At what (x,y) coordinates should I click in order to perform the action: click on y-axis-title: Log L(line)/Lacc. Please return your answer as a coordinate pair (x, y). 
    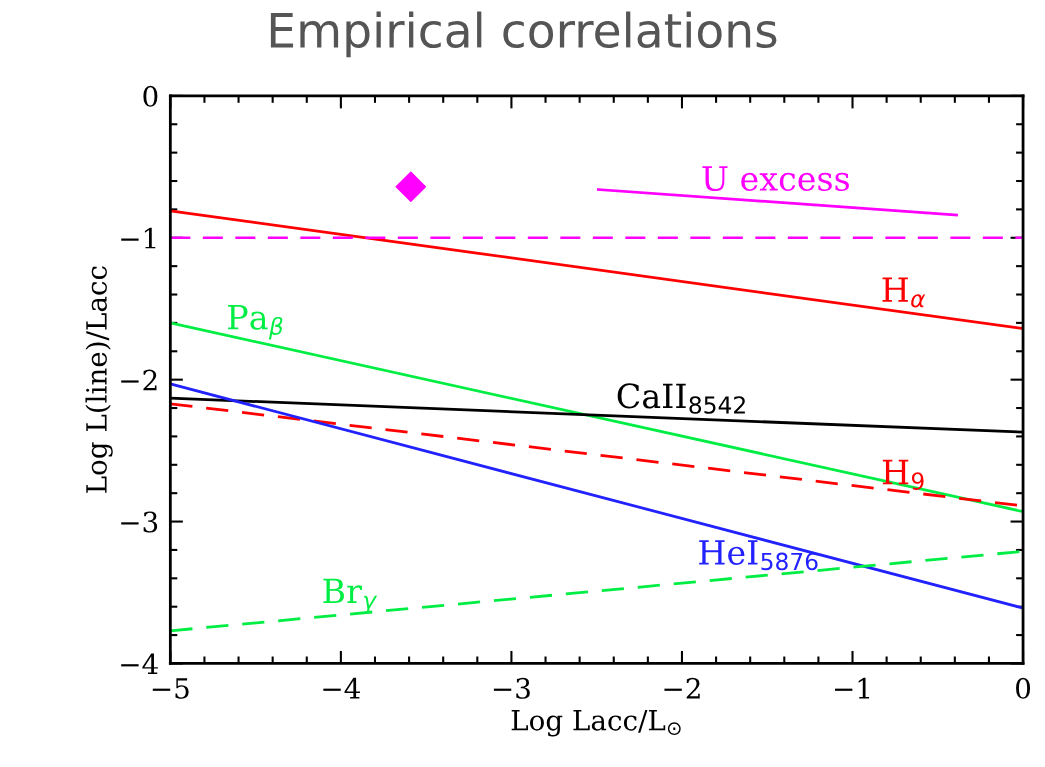
    Looking at the image, I should click on (99, 379).